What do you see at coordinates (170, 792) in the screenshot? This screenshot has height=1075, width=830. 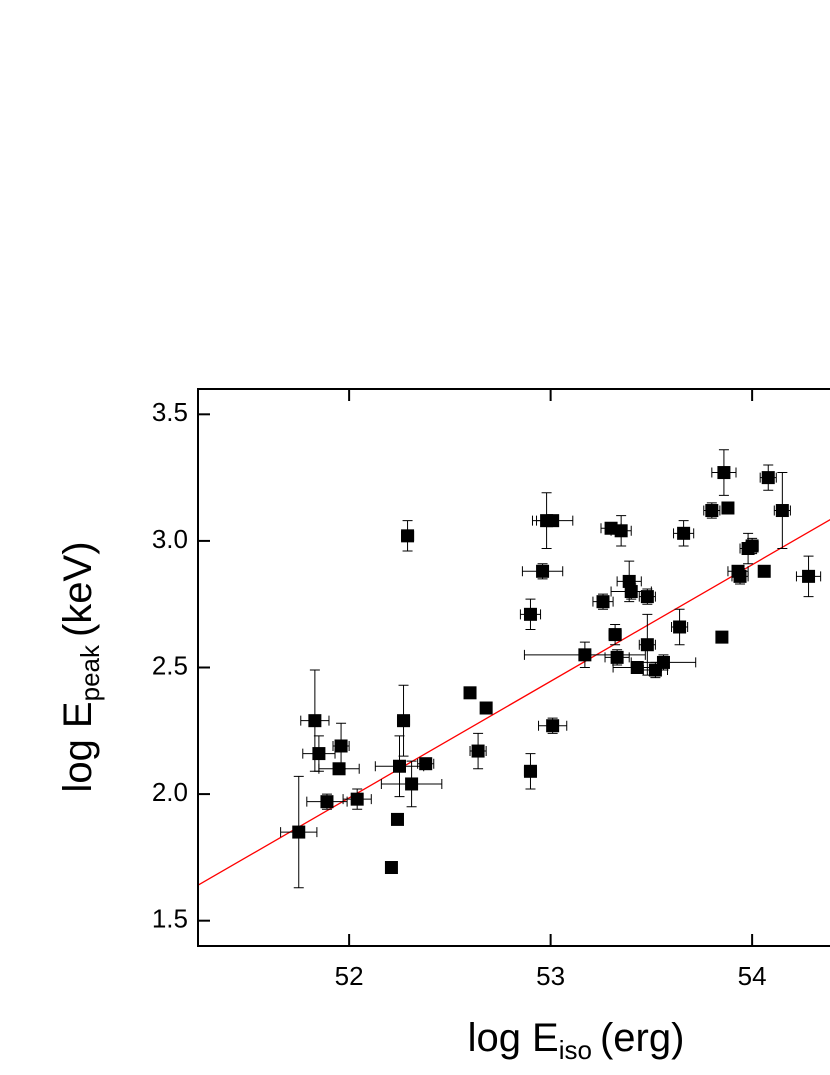 I see `y-tick-label: 2.0` at bounding box center [170, 792].